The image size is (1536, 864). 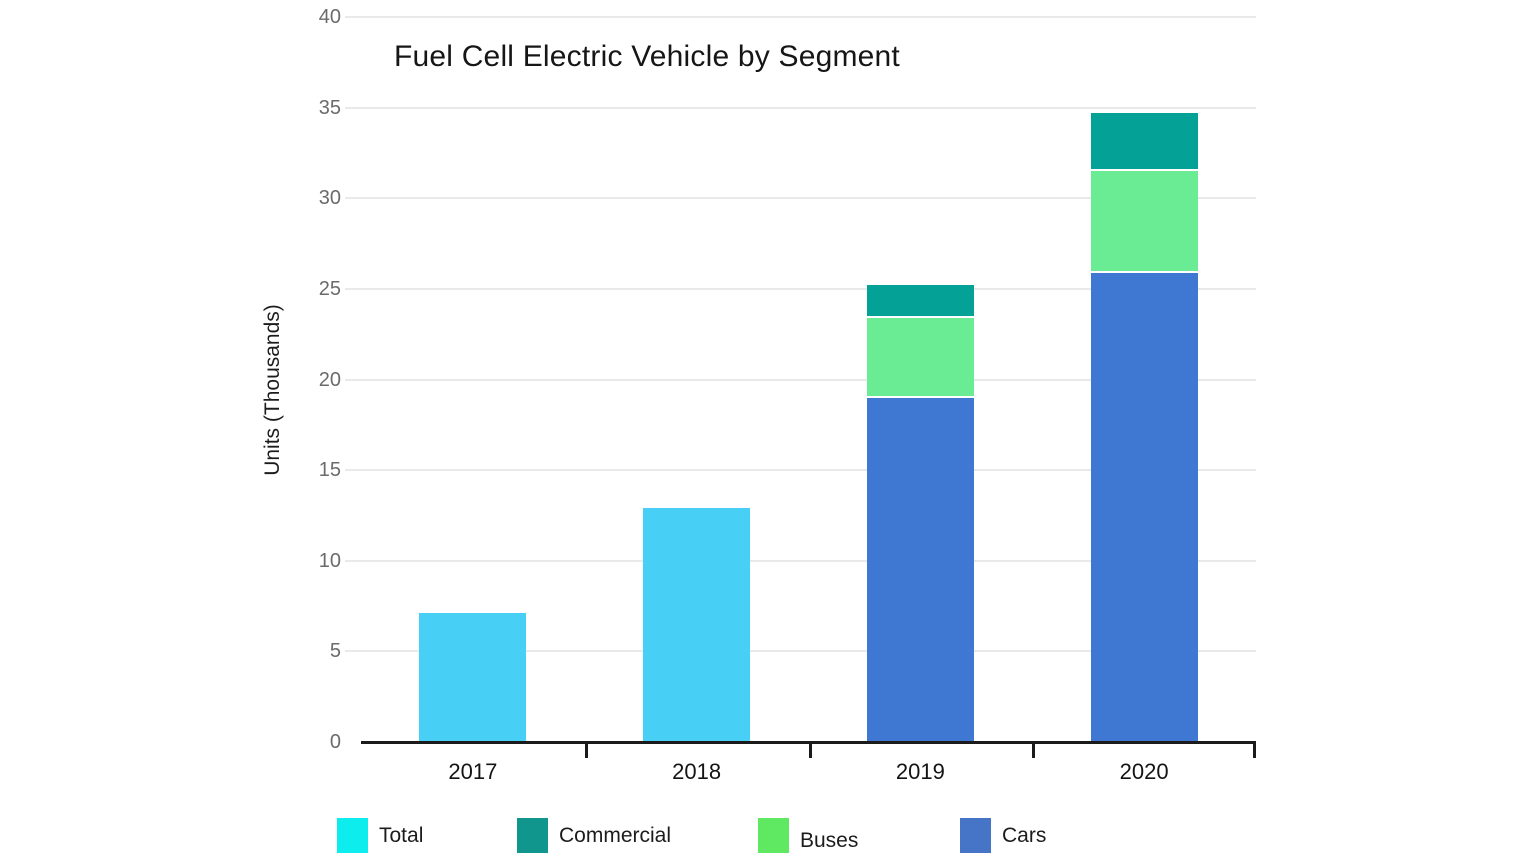 I want to click on bar-segment-2019-cars, so click(x=920, y=569).